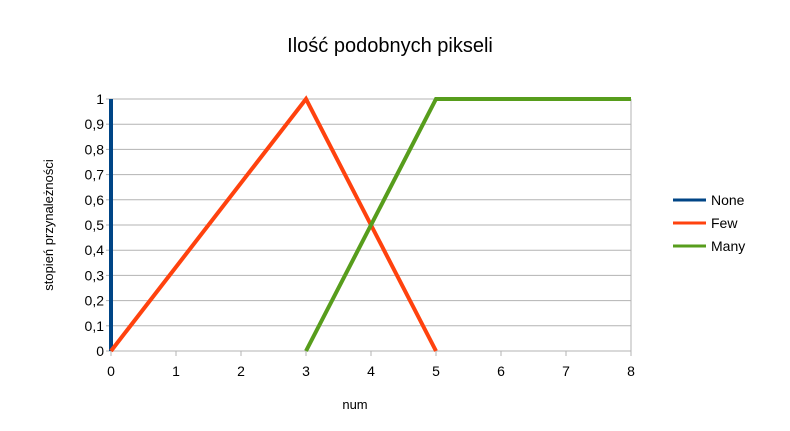  Describe the element at coordinates (566, 371) in the screenshot. I see `x-tick-label: 7` at that location.